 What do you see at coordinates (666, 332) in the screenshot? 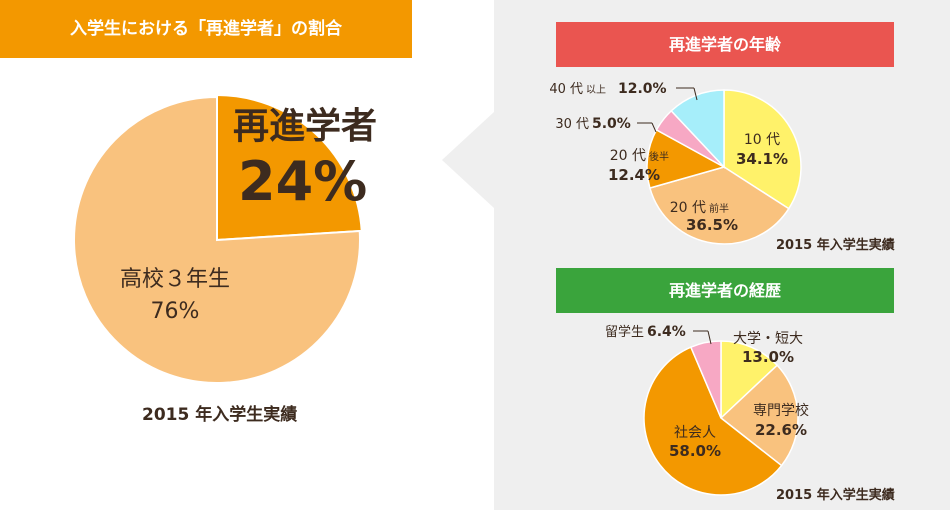
I see `career-slice-value-intl: 6.4%` at bounding box center [666, 332].